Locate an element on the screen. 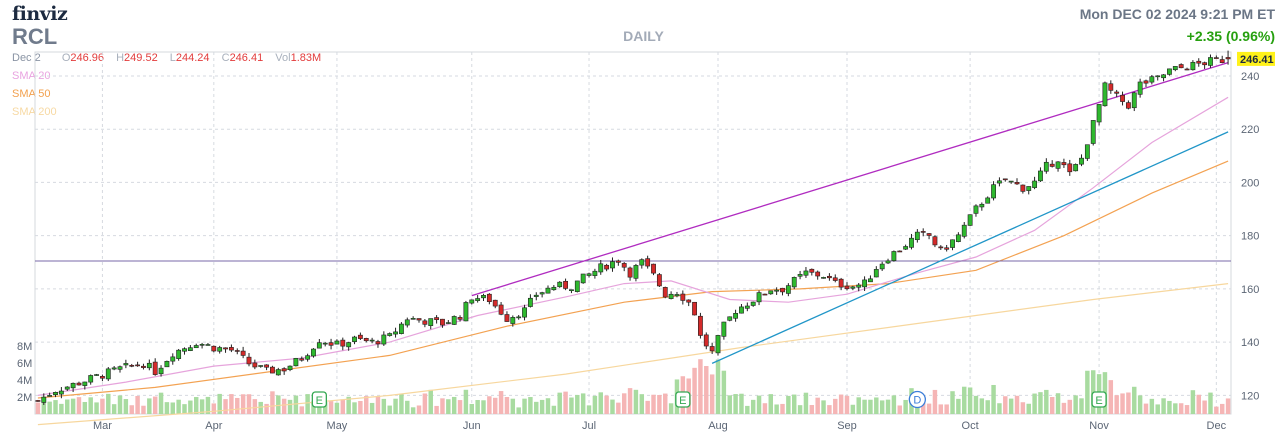 The image size is (1287, 442). volume-tick-label: 2M is located at coordinates (24, 398).